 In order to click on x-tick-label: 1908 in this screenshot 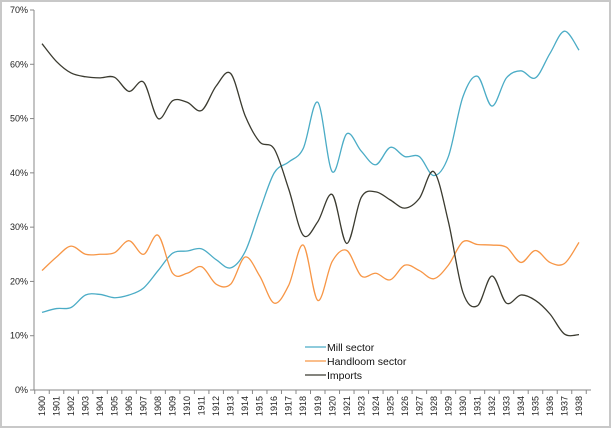, I will do `click(158, 406)`.